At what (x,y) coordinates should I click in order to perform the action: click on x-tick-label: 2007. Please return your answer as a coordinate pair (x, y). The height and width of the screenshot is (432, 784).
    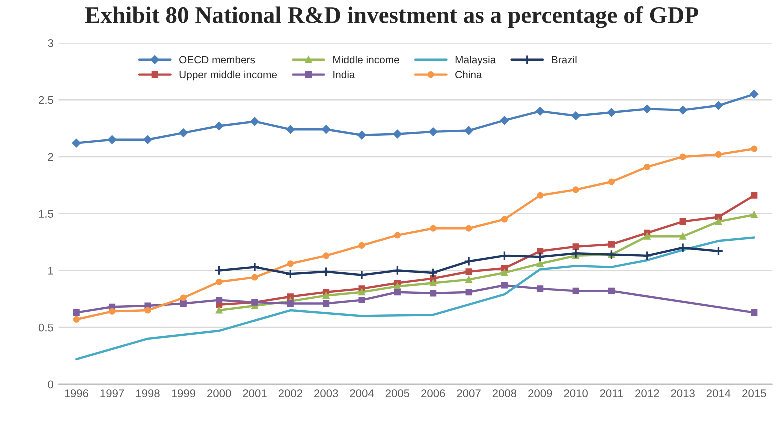
    Looking at the image, I should click on (469, 394).